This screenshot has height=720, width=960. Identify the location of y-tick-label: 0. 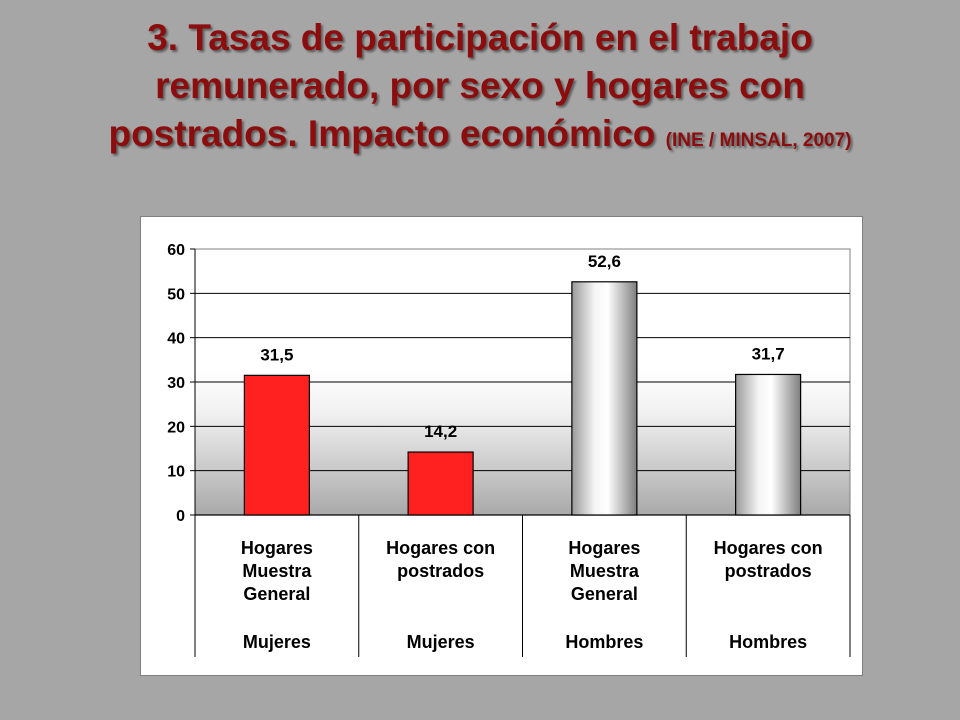
(180, 516).